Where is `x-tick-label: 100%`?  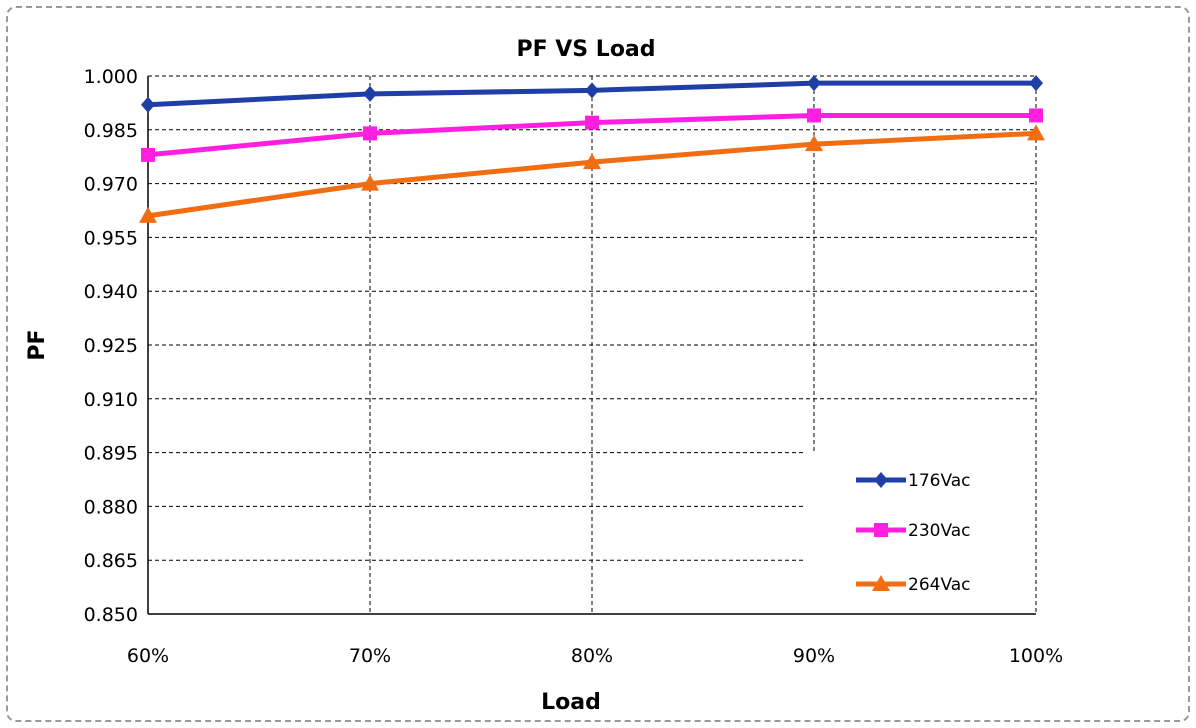
x-tick-label: 100% is located at coordinates (1036, 656).